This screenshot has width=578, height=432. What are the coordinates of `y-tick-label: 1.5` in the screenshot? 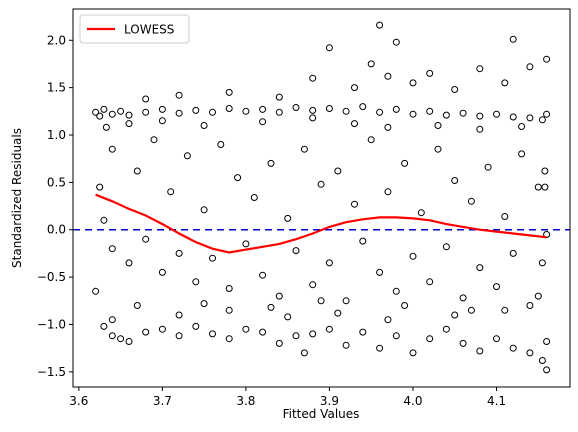 It's located at (56, 88).